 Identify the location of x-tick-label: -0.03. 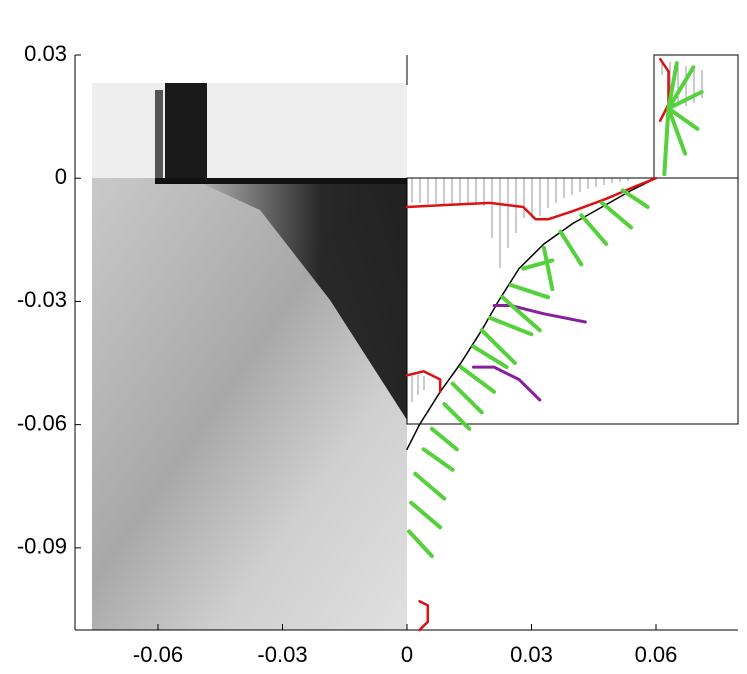
(282, 654).